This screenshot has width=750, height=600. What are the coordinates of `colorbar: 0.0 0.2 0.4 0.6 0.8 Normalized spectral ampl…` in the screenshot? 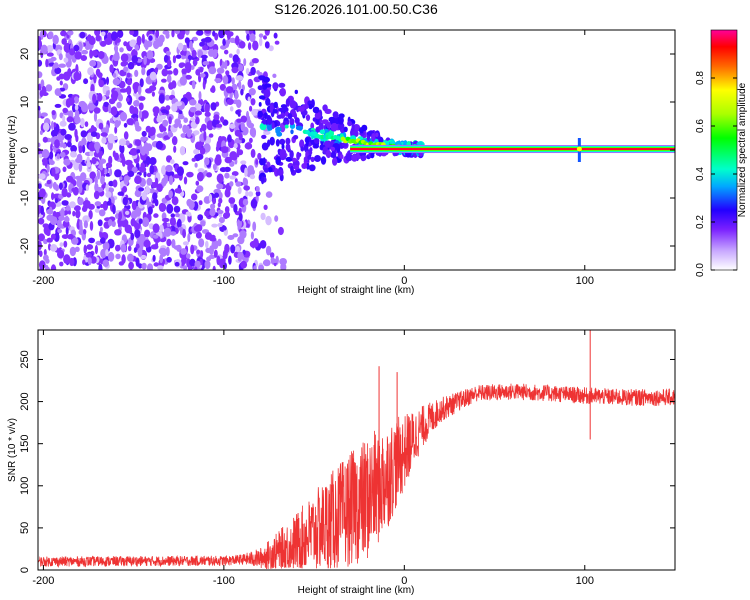 It's located at (721, 153).